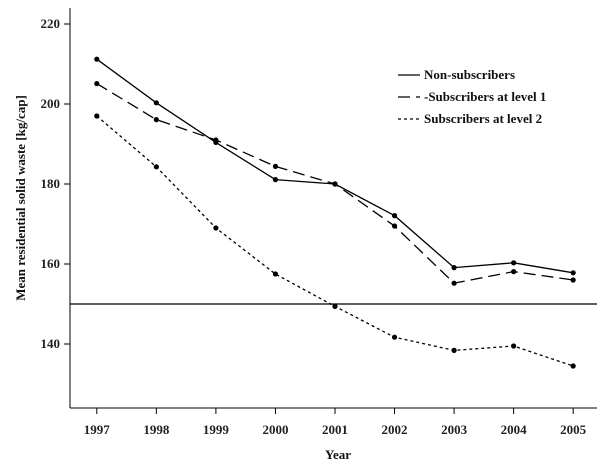 This screenshot has height=467, width=597. Describe the element at coordinates (394, 226) in the screenshot. I see `series-2-point-2002` at that location.